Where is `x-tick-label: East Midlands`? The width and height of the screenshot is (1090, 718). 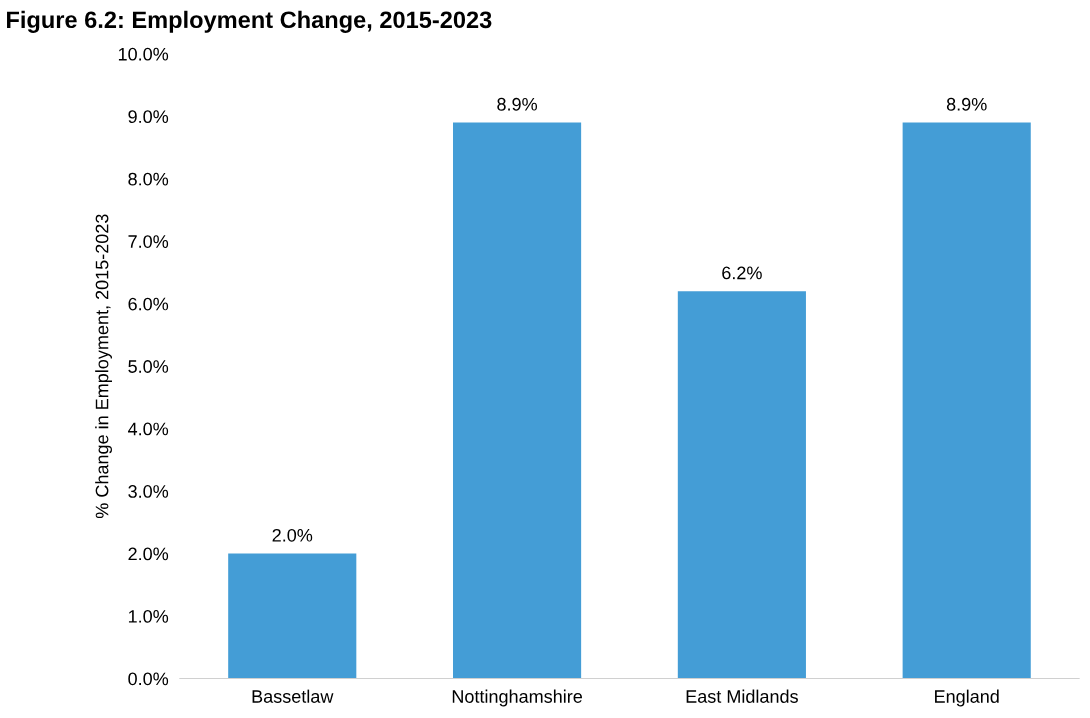
x-tick-label: East Midlands is located at coordinates (742, 696).